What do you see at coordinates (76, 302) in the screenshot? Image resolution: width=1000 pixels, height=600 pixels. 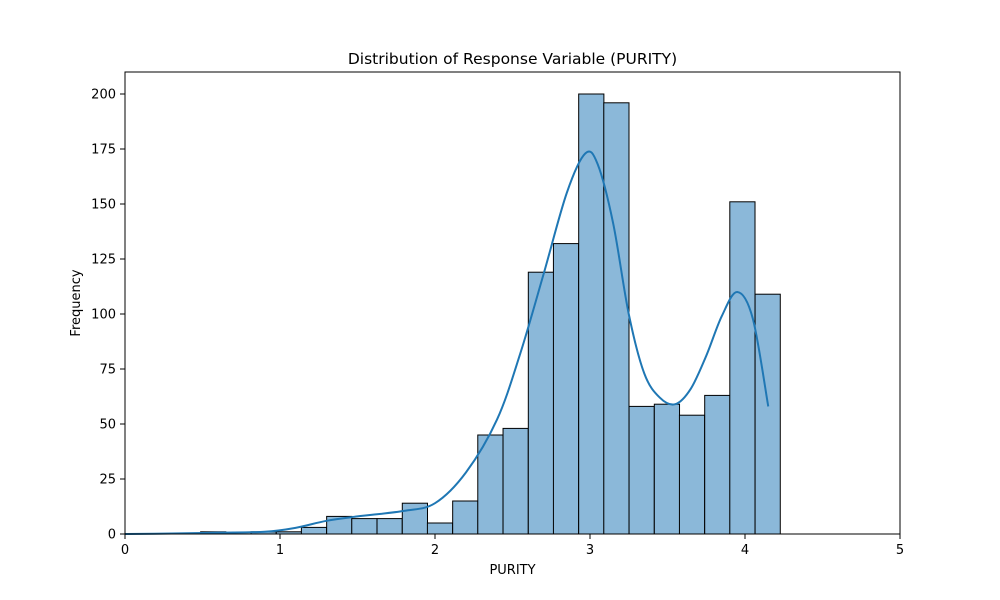 I see `y-axis-title: Frequency` at bounding box center [76, 302].